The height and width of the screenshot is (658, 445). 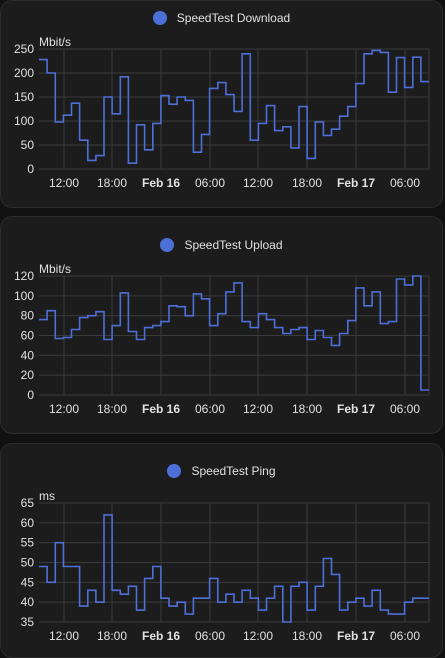 What do you see at coordinates (233, 245) in the screenshot?
I see `upload-legend-label: SpeedTest Upload` at bounding box center [233, 245].